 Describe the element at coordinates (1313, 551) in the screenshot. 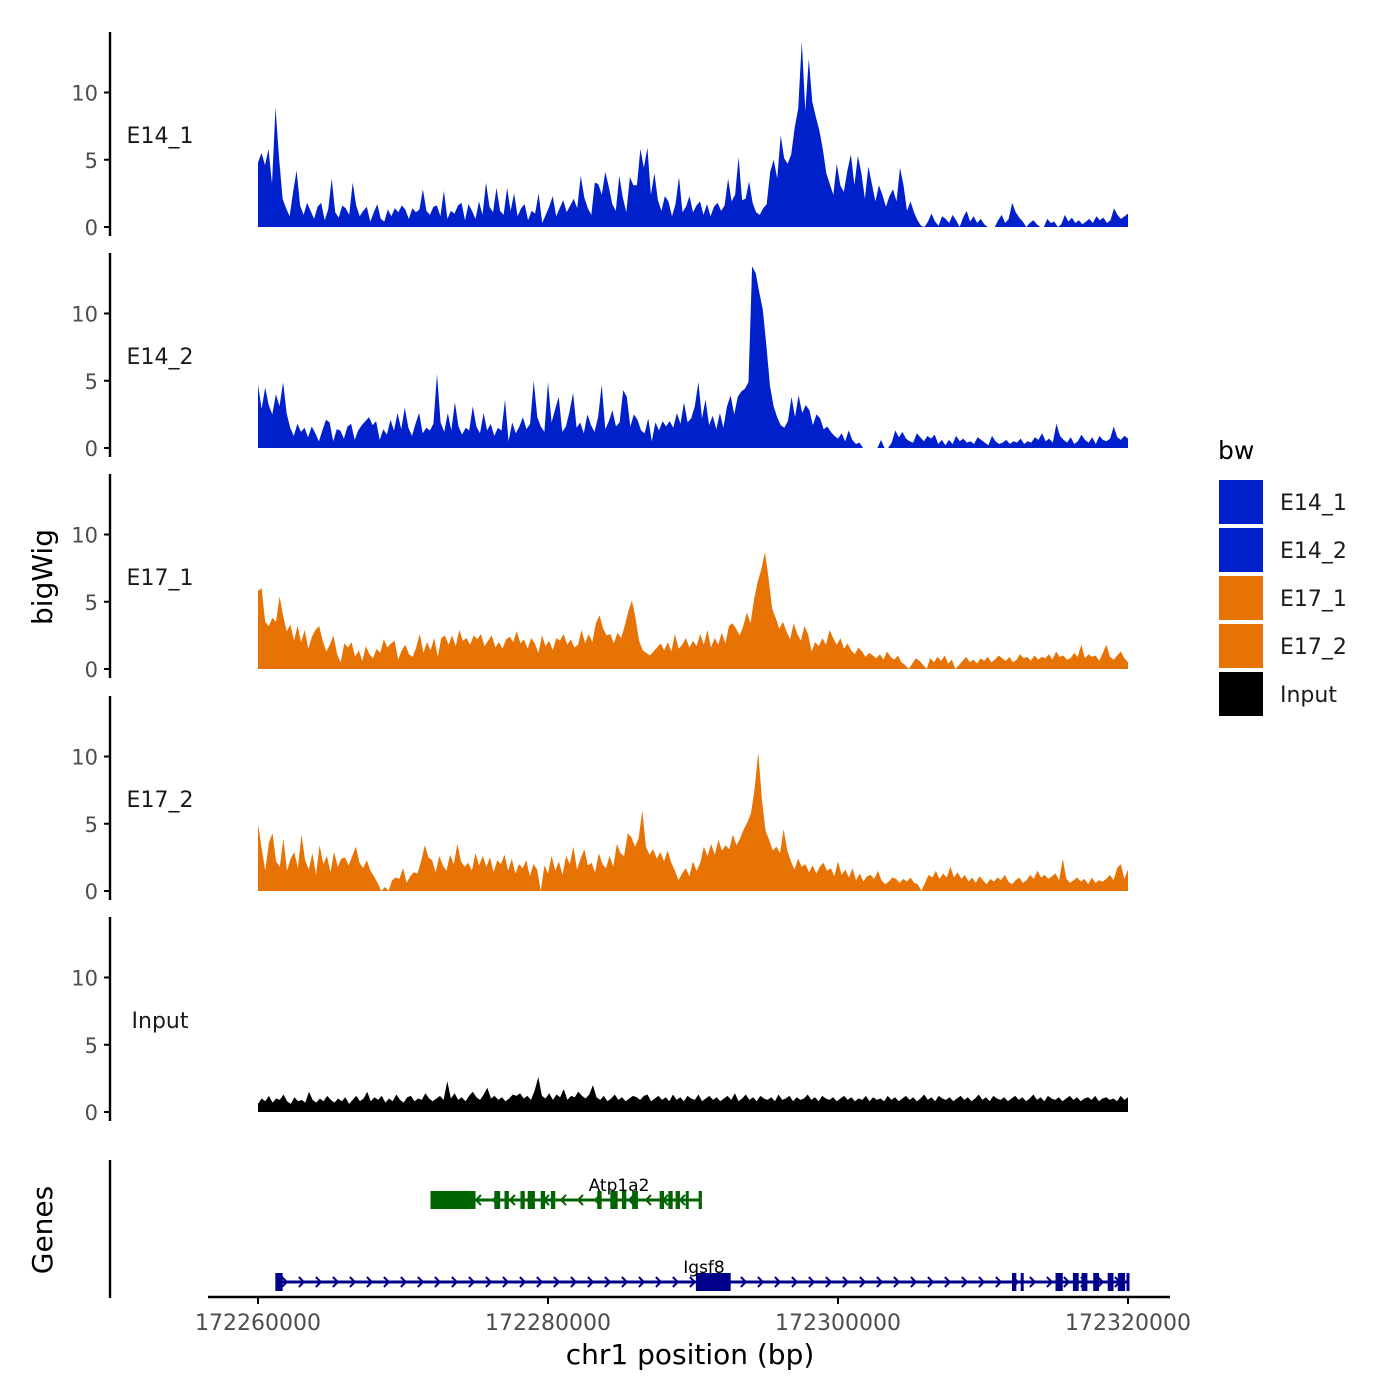

I see `legend-label: E14_2` at that location.